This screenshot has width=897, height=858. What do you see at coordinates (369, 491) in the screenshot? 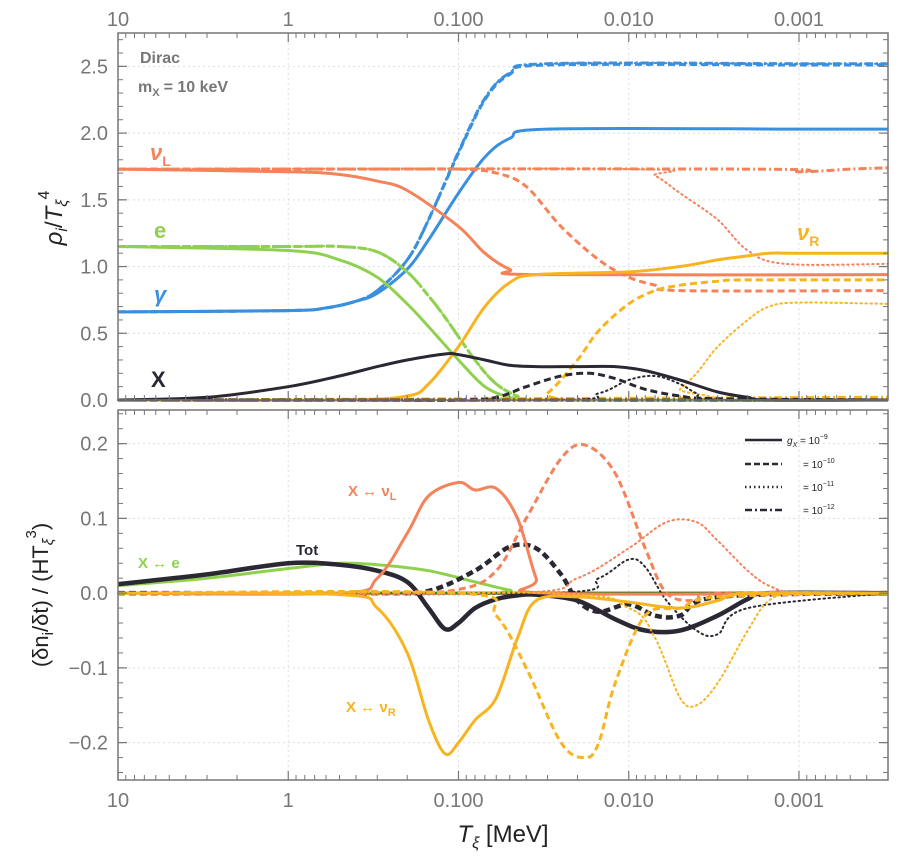
I see `x-nu-L-base: X ↔ ν` at bounding box center [369, 491].